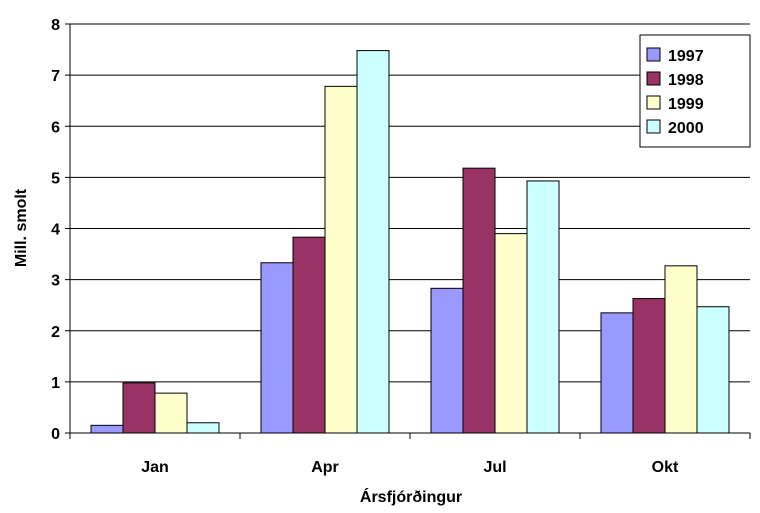 The height and width of the screenshot is (513, 760). I want to click on y-tick-label: 3, so click(55, 281).